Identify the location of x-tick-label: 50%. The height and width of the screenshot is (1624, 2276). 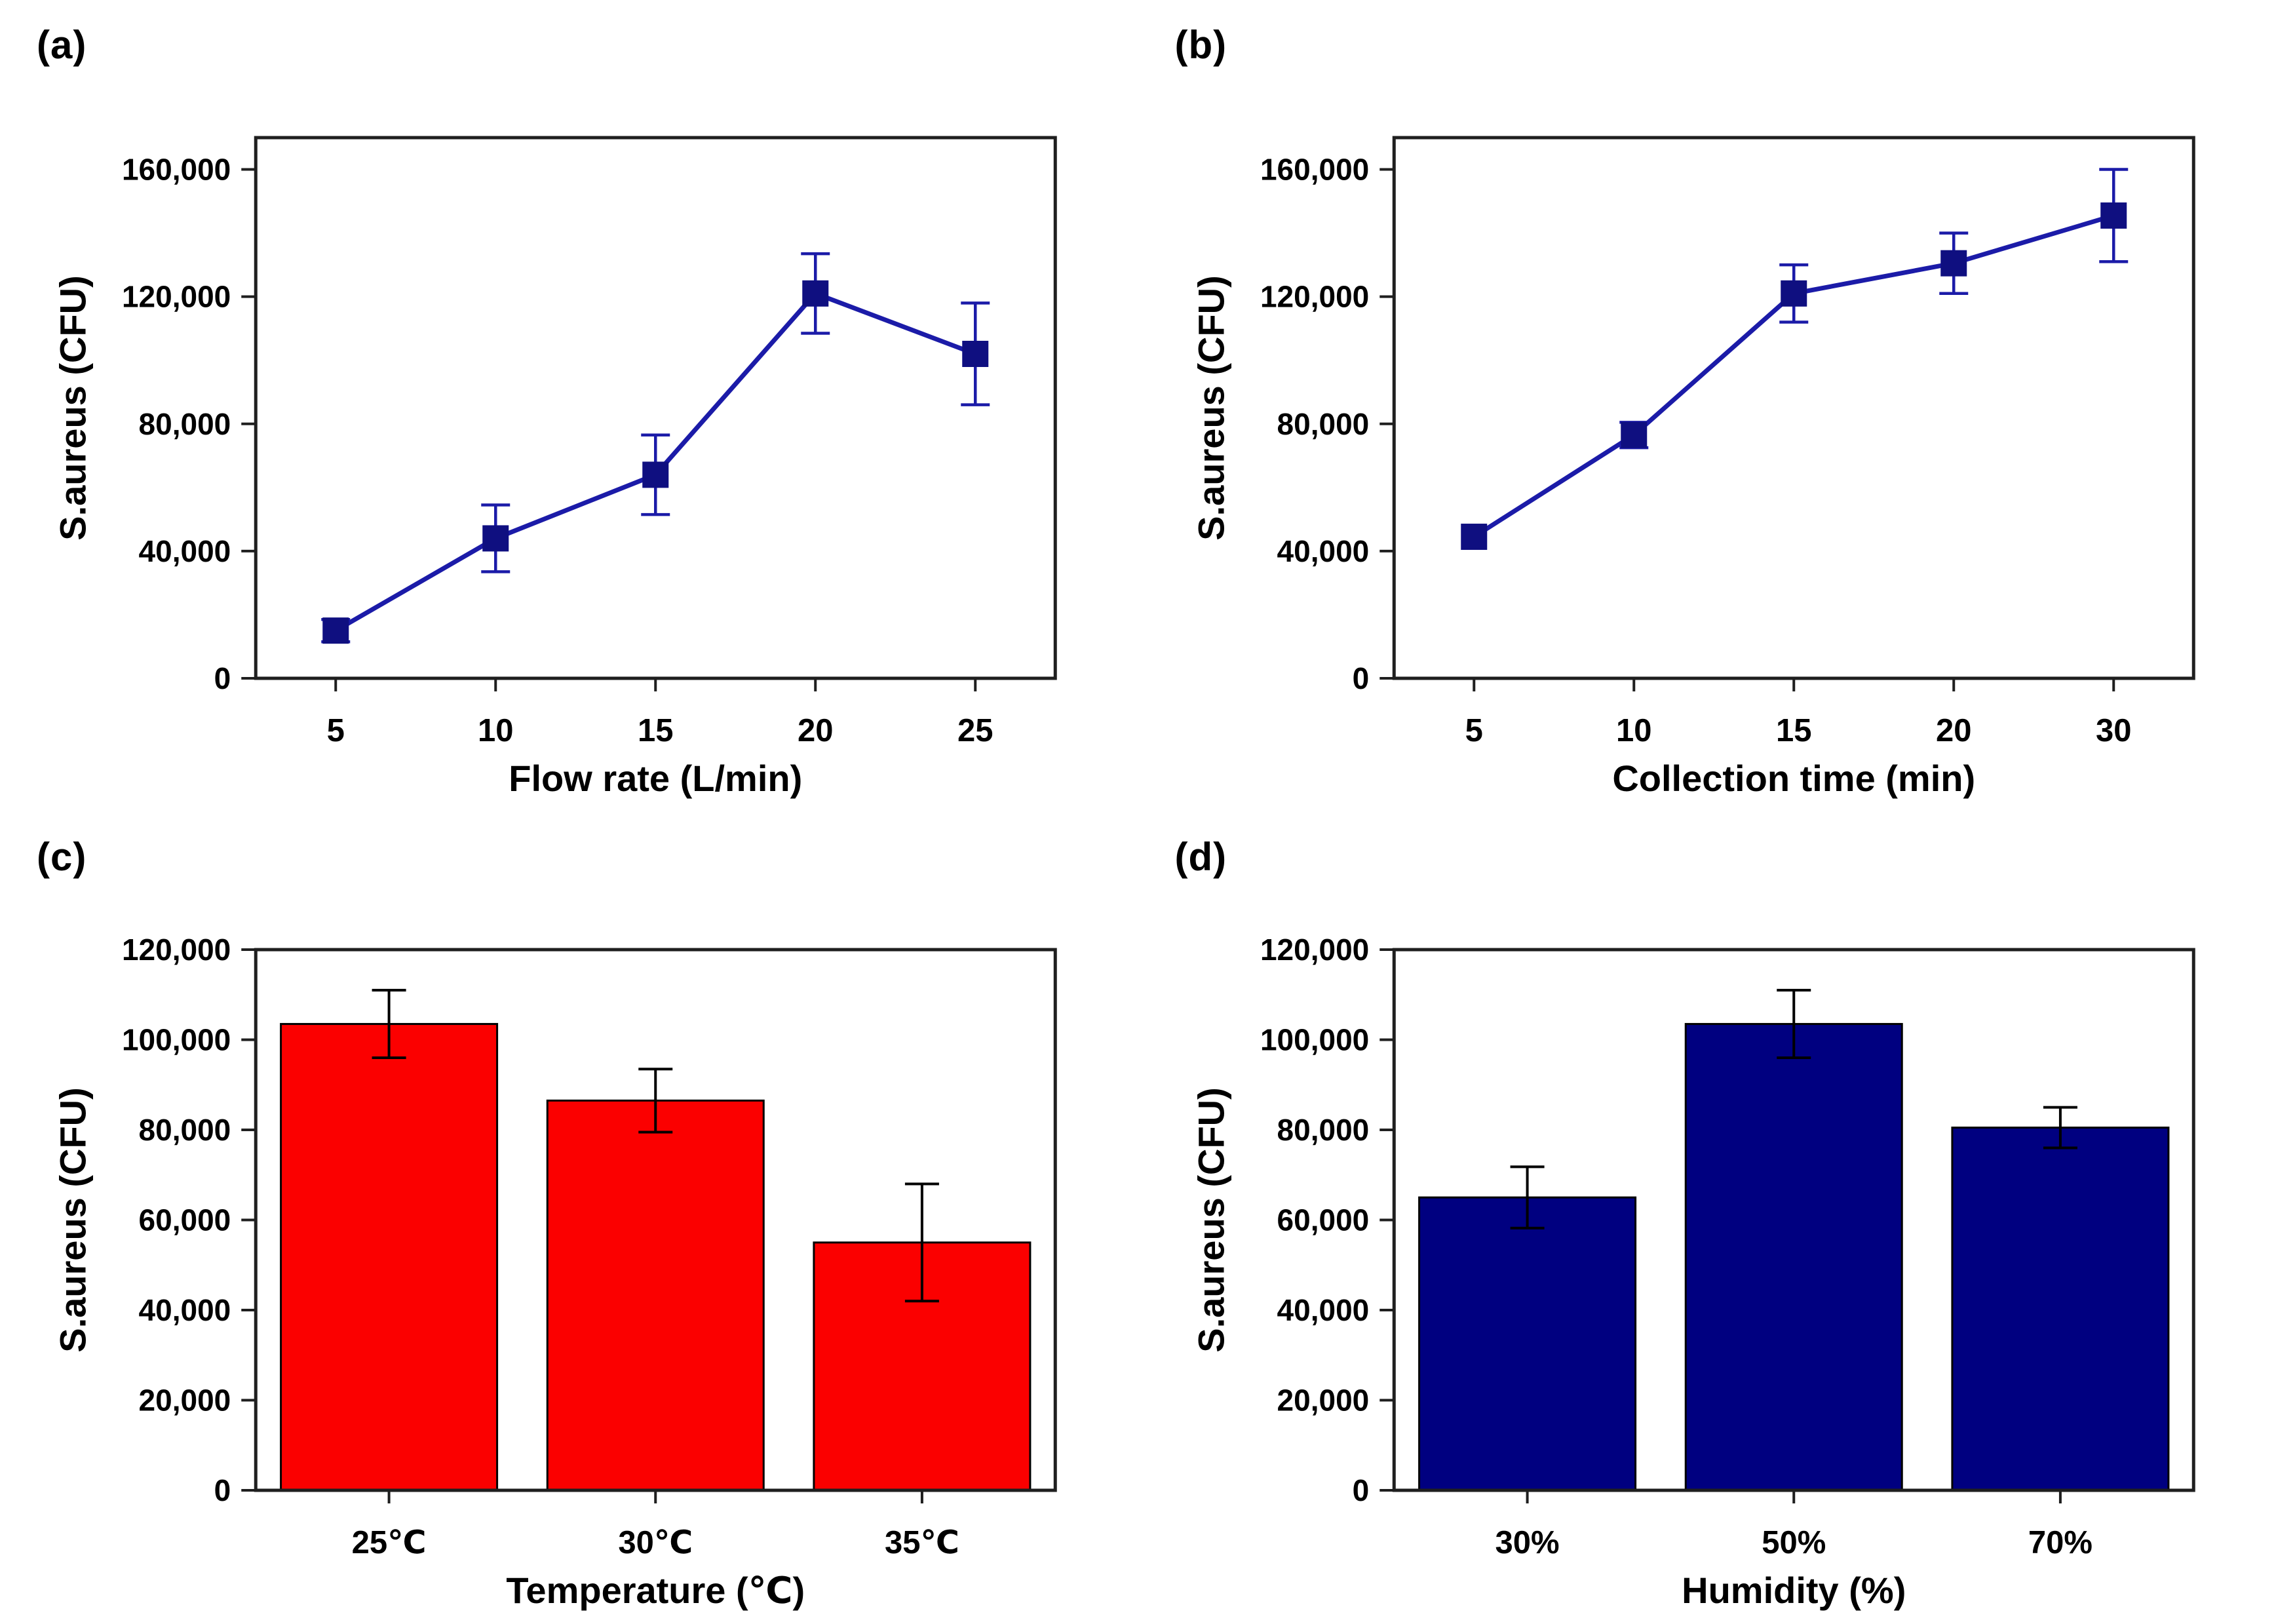
(1794, 1543).